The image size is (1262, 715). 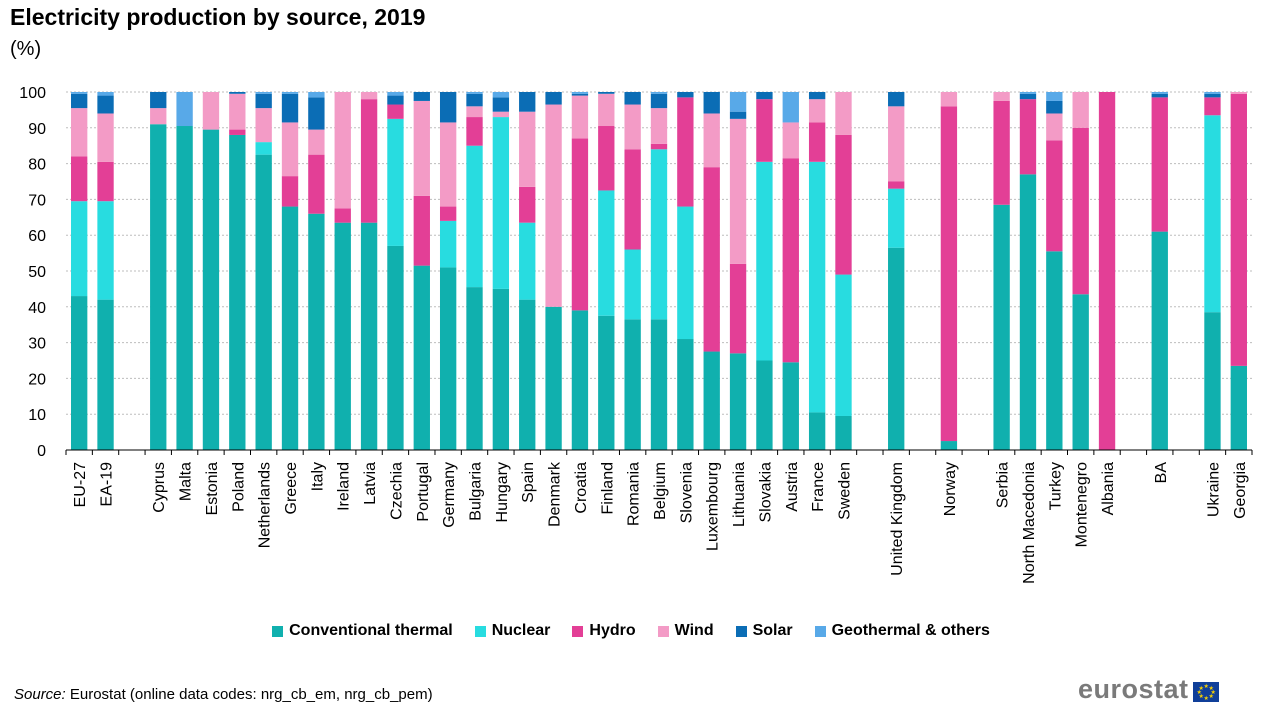 I want to click on x-tick-label: Norway, so click(x=950, y=489).